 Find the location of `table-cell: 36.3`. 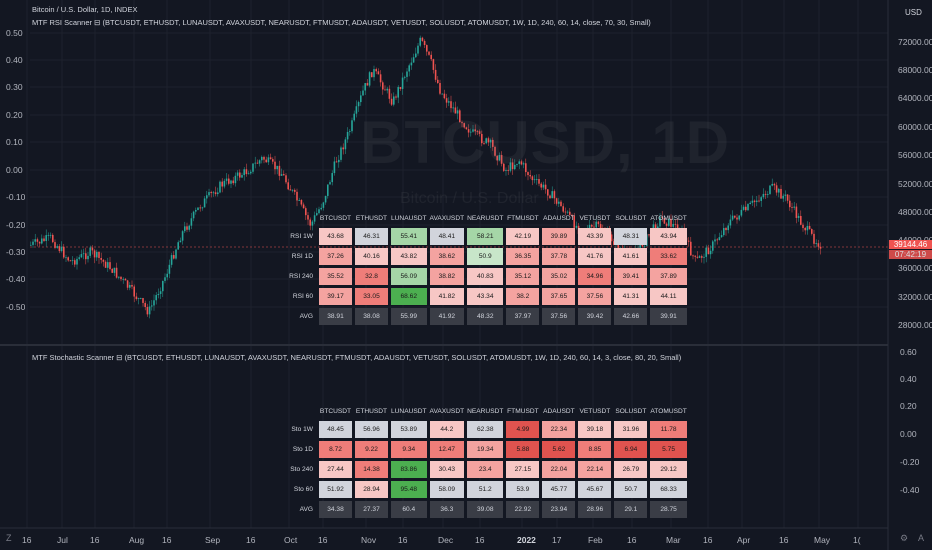

table-cell: 36.3 is located at coordinates (447, 509).